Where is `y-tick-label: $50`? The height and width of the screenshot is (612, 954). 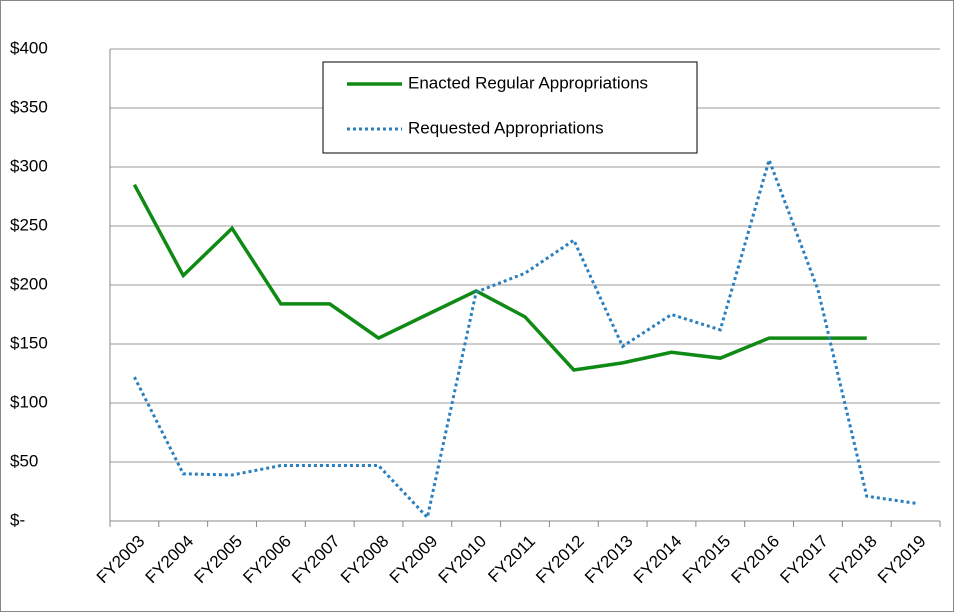
y-tick-label: $50 is located at coordinates (24, 460).